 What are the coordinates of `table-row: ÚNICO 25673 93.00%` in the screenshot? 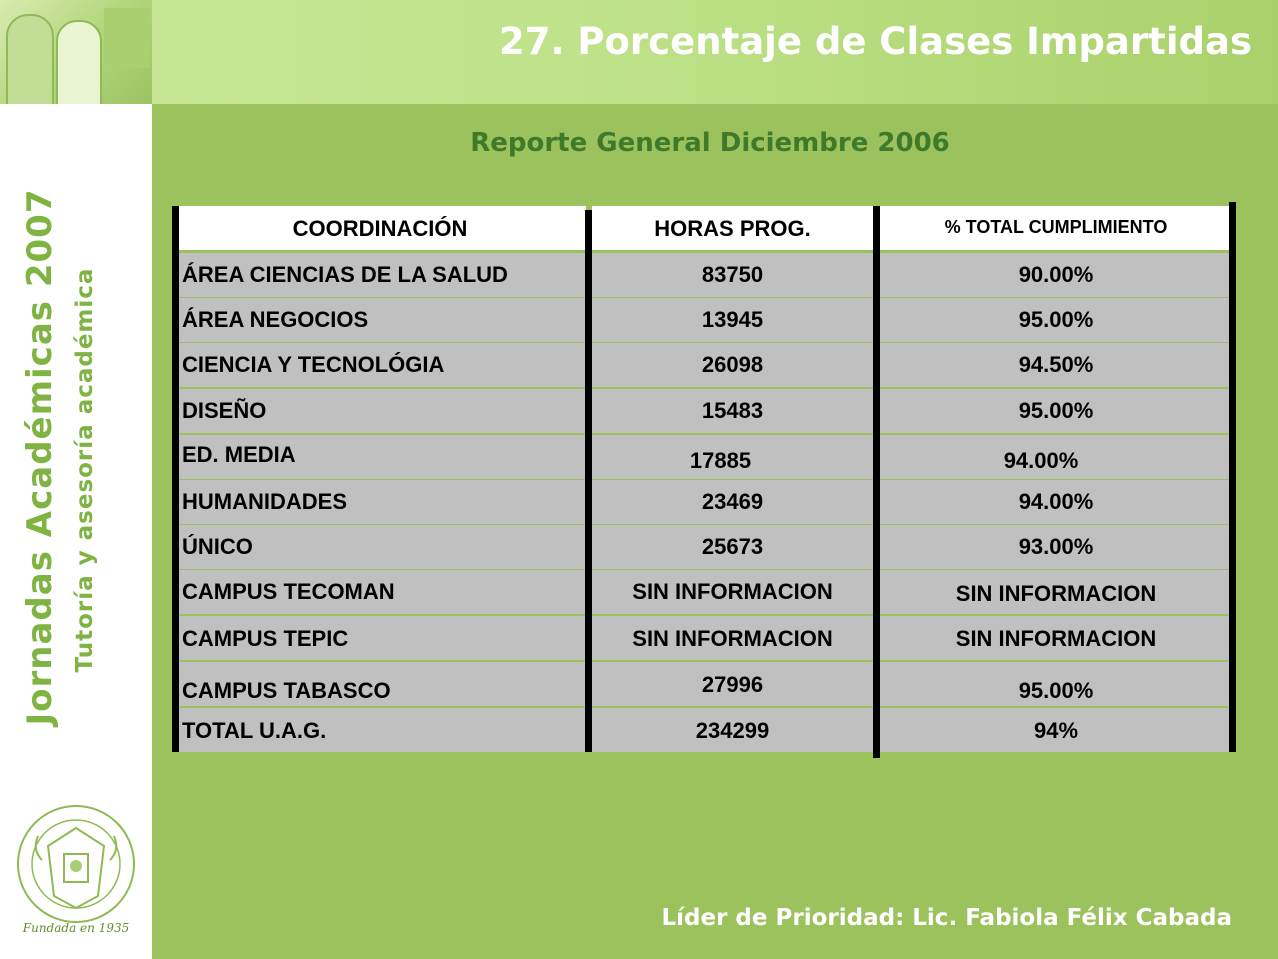 It's located at (706, 547).